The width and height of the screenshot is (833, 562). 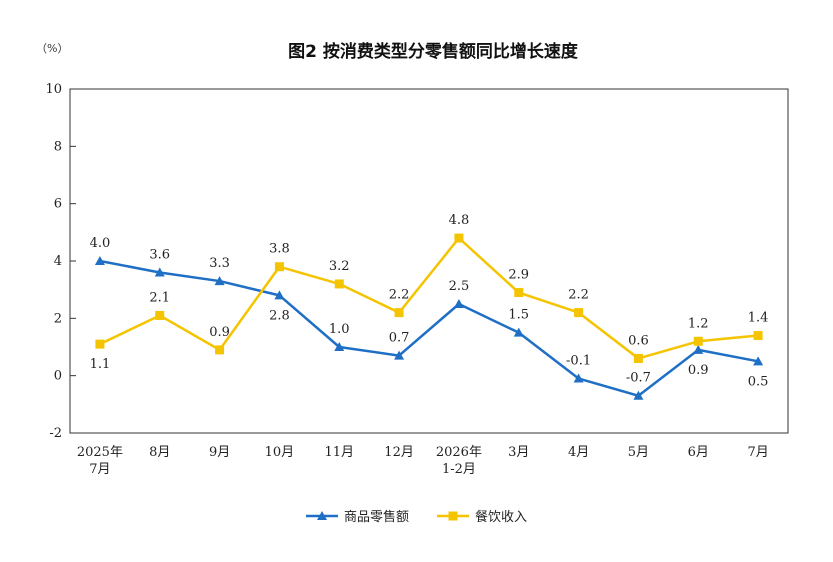 What do you see at coordinates (53, 89) in the screenshot?
I see `y-tick-label: 10` at bounding box center [53, 89].